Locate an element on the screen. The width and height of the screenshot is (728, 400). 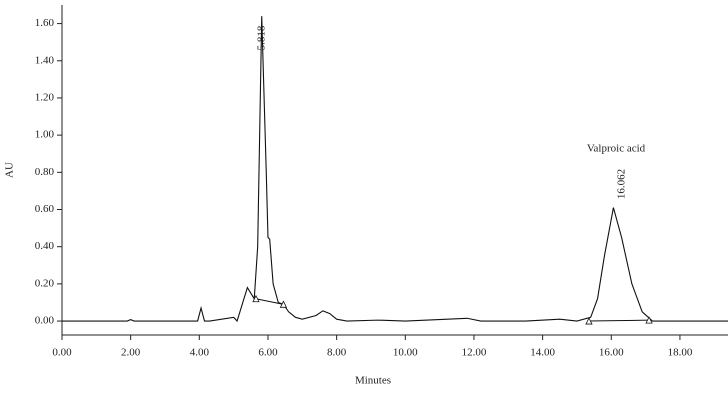
y-tick-label: 0.60 is located at coordinates (45, 209).